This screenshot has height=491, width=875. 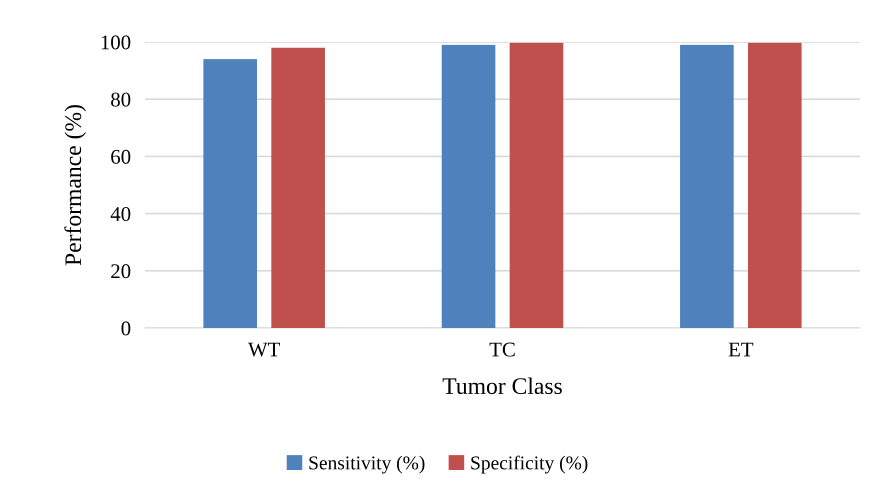 I want to click on x-tick-label: TC, so click(x=502, y=349).